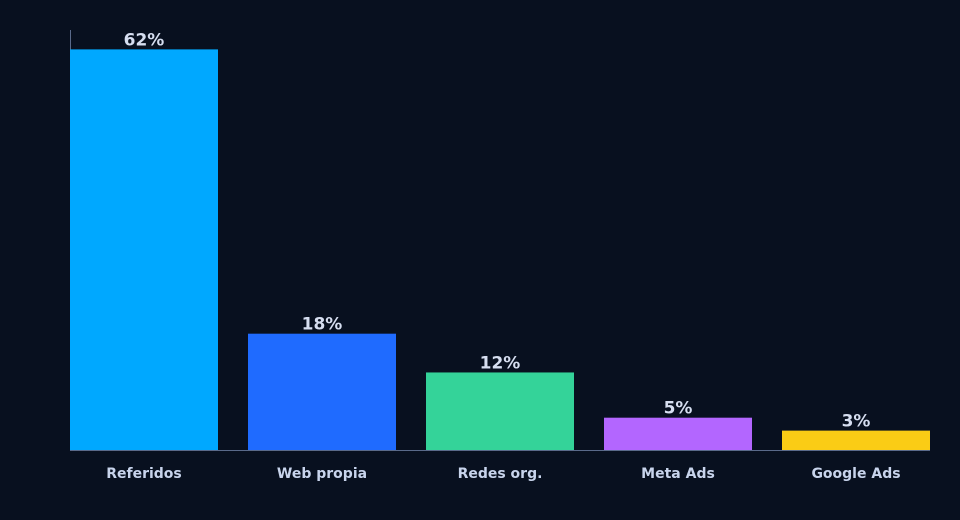  I want to click on value-label: 3%, so click(856, 422).